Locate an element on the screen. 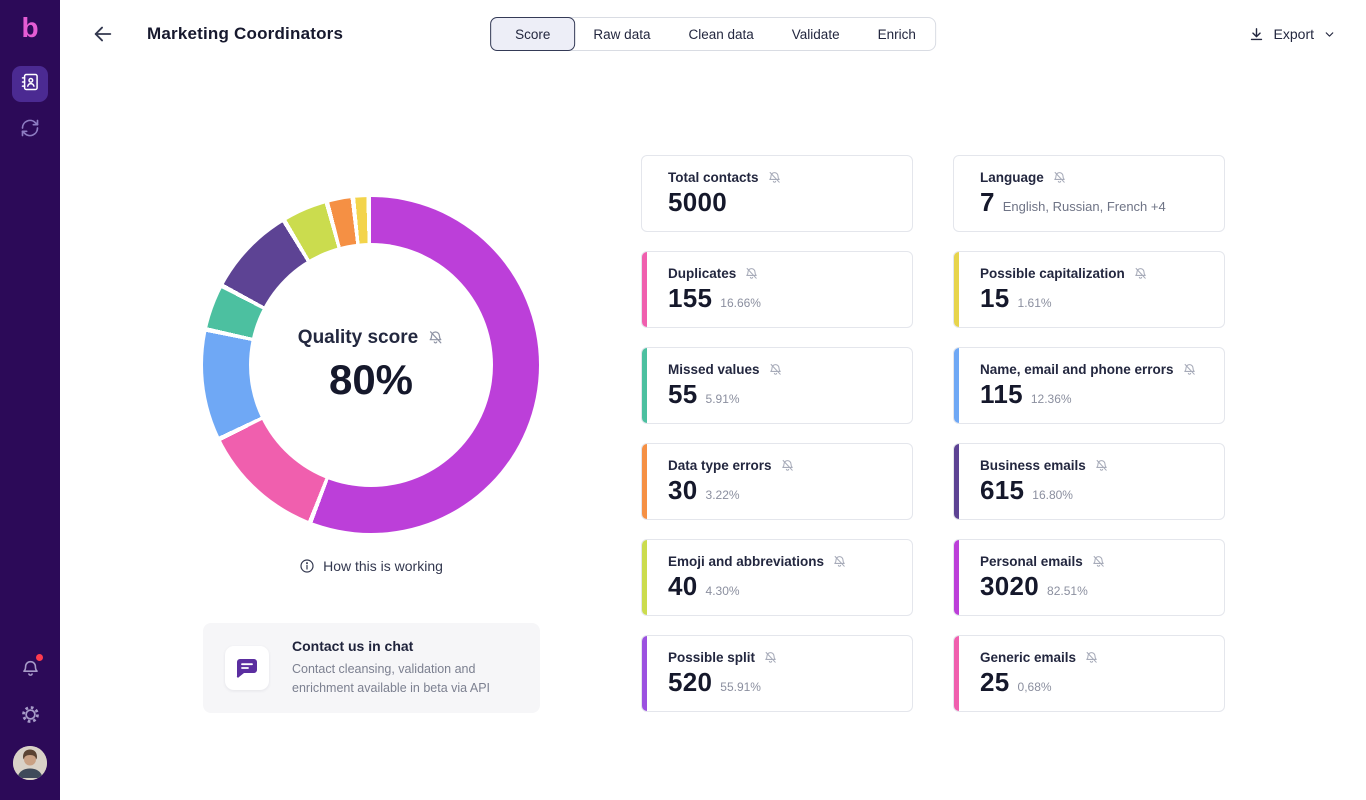  card-sub: 16.66% is located at coordinates (740, 303).